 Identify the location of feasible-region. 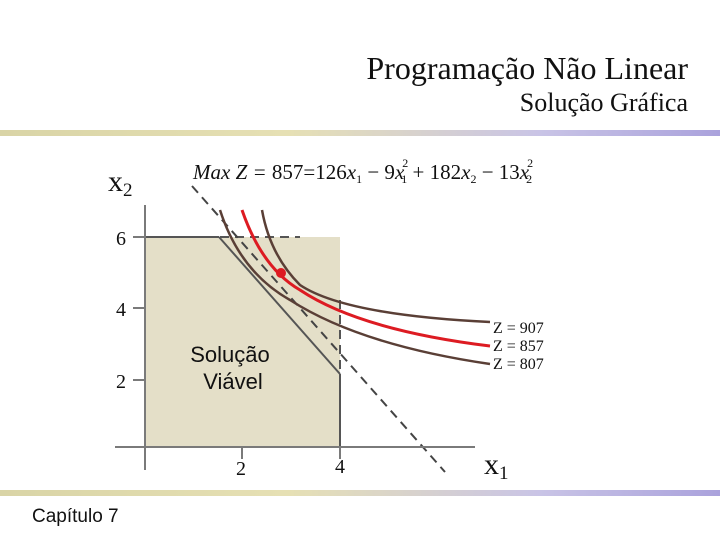
(242, 342).